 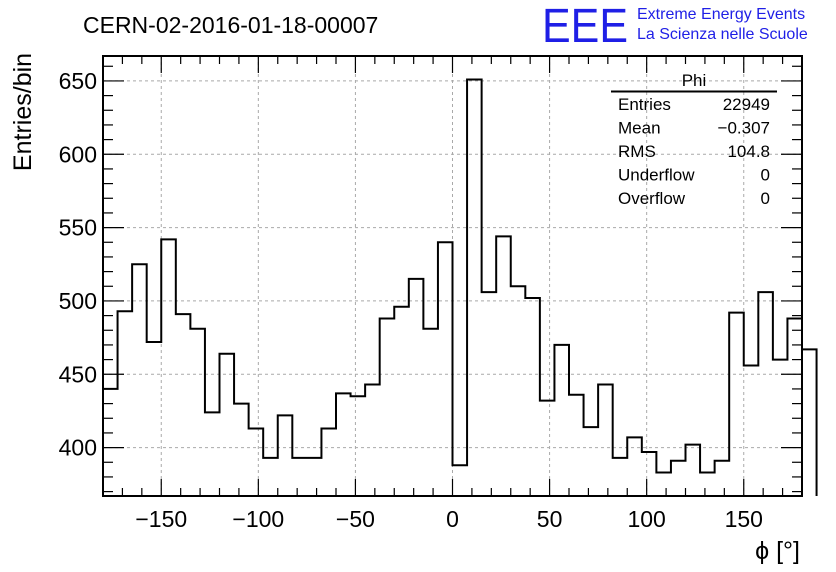 I want to click on x-tick-label: 100, so click(x=646, y=519).